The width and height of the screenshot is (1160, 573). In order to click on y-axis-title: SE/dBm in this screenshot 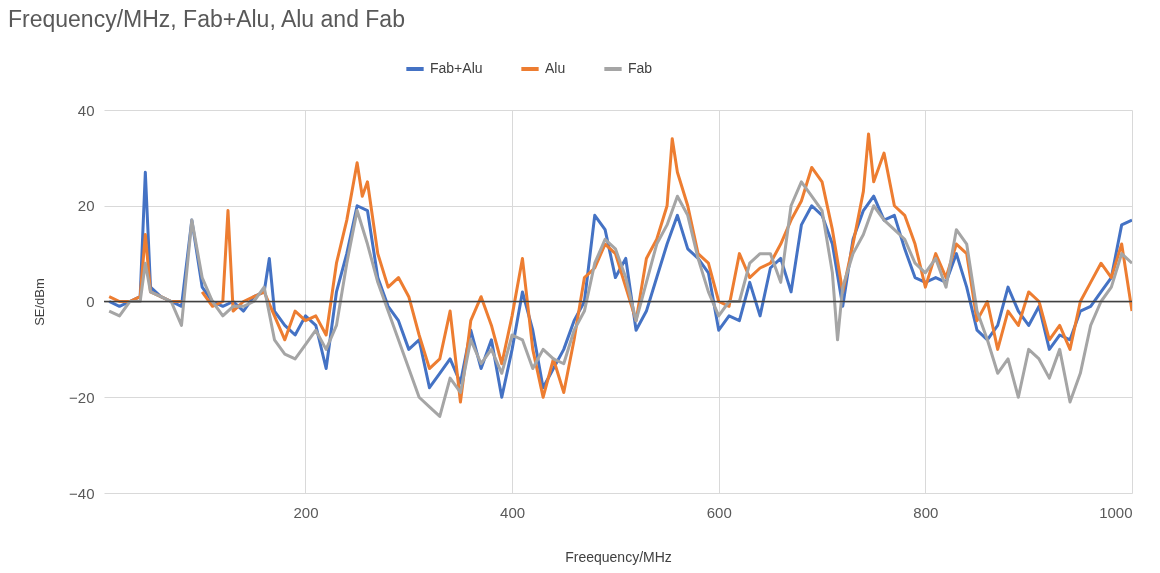, I will do `click(40, 302)`.